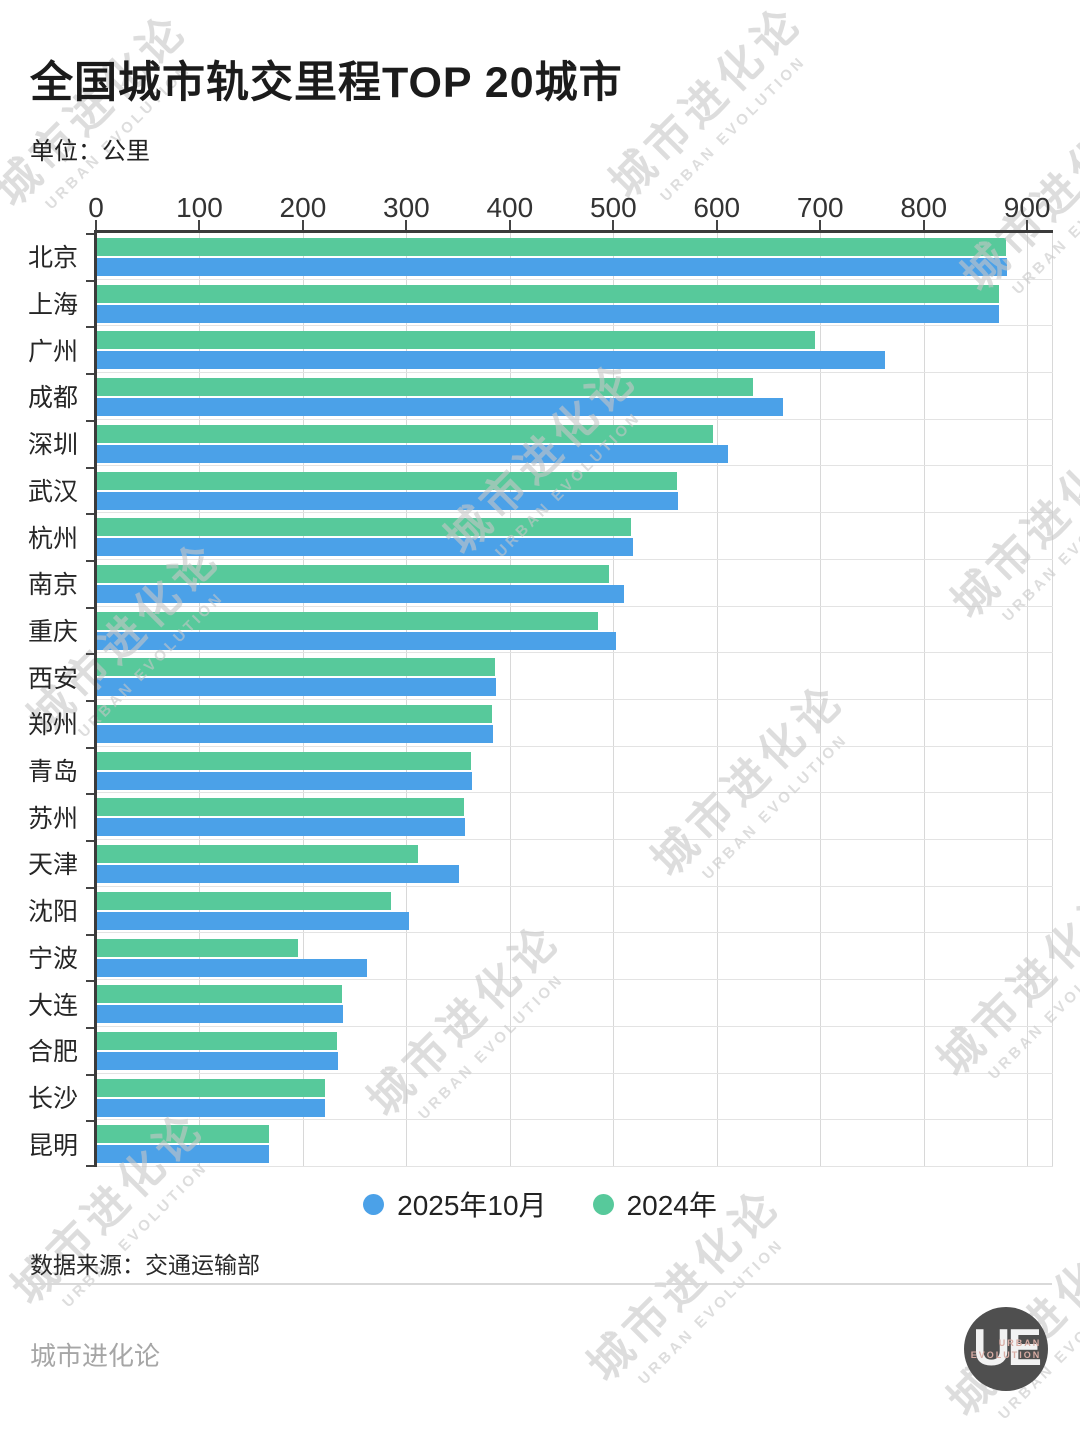 The height and width of the screenshot is (1440, 1080). I want to click on x-tick-label: 0, so click(96, 207).